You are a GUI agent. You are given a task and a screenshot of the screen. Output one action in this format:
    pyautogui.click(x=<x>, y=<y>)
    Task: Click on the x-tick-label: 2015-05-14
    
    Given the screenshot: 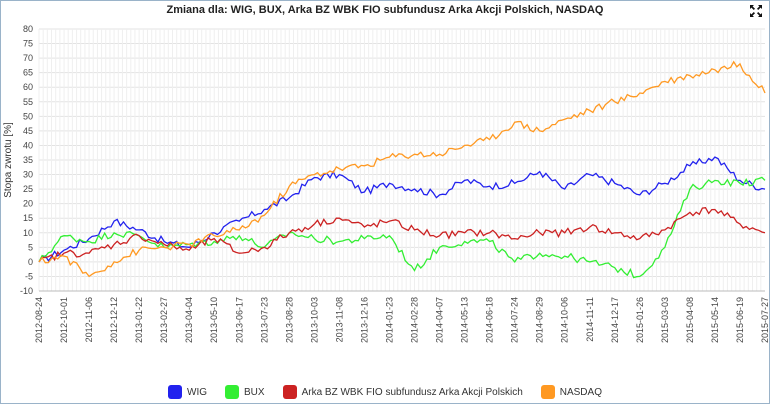 What is the action you would take?
    pyautogui.click(x=715, y=320)
    